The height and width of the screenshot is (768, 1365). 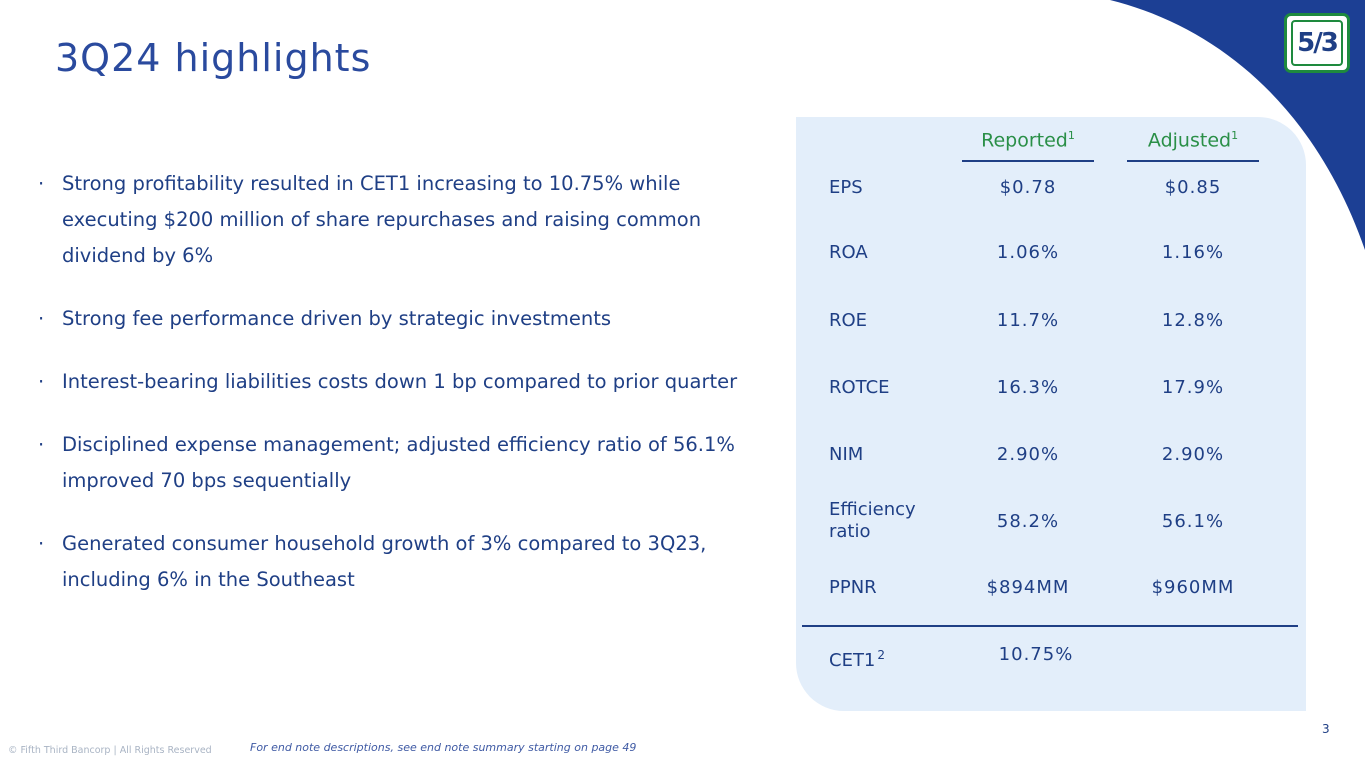 What do you see at coordinates (1028, 187) in the screenshot?
I see `eps-reported: $0.78` at bounding box center [1028, 187].